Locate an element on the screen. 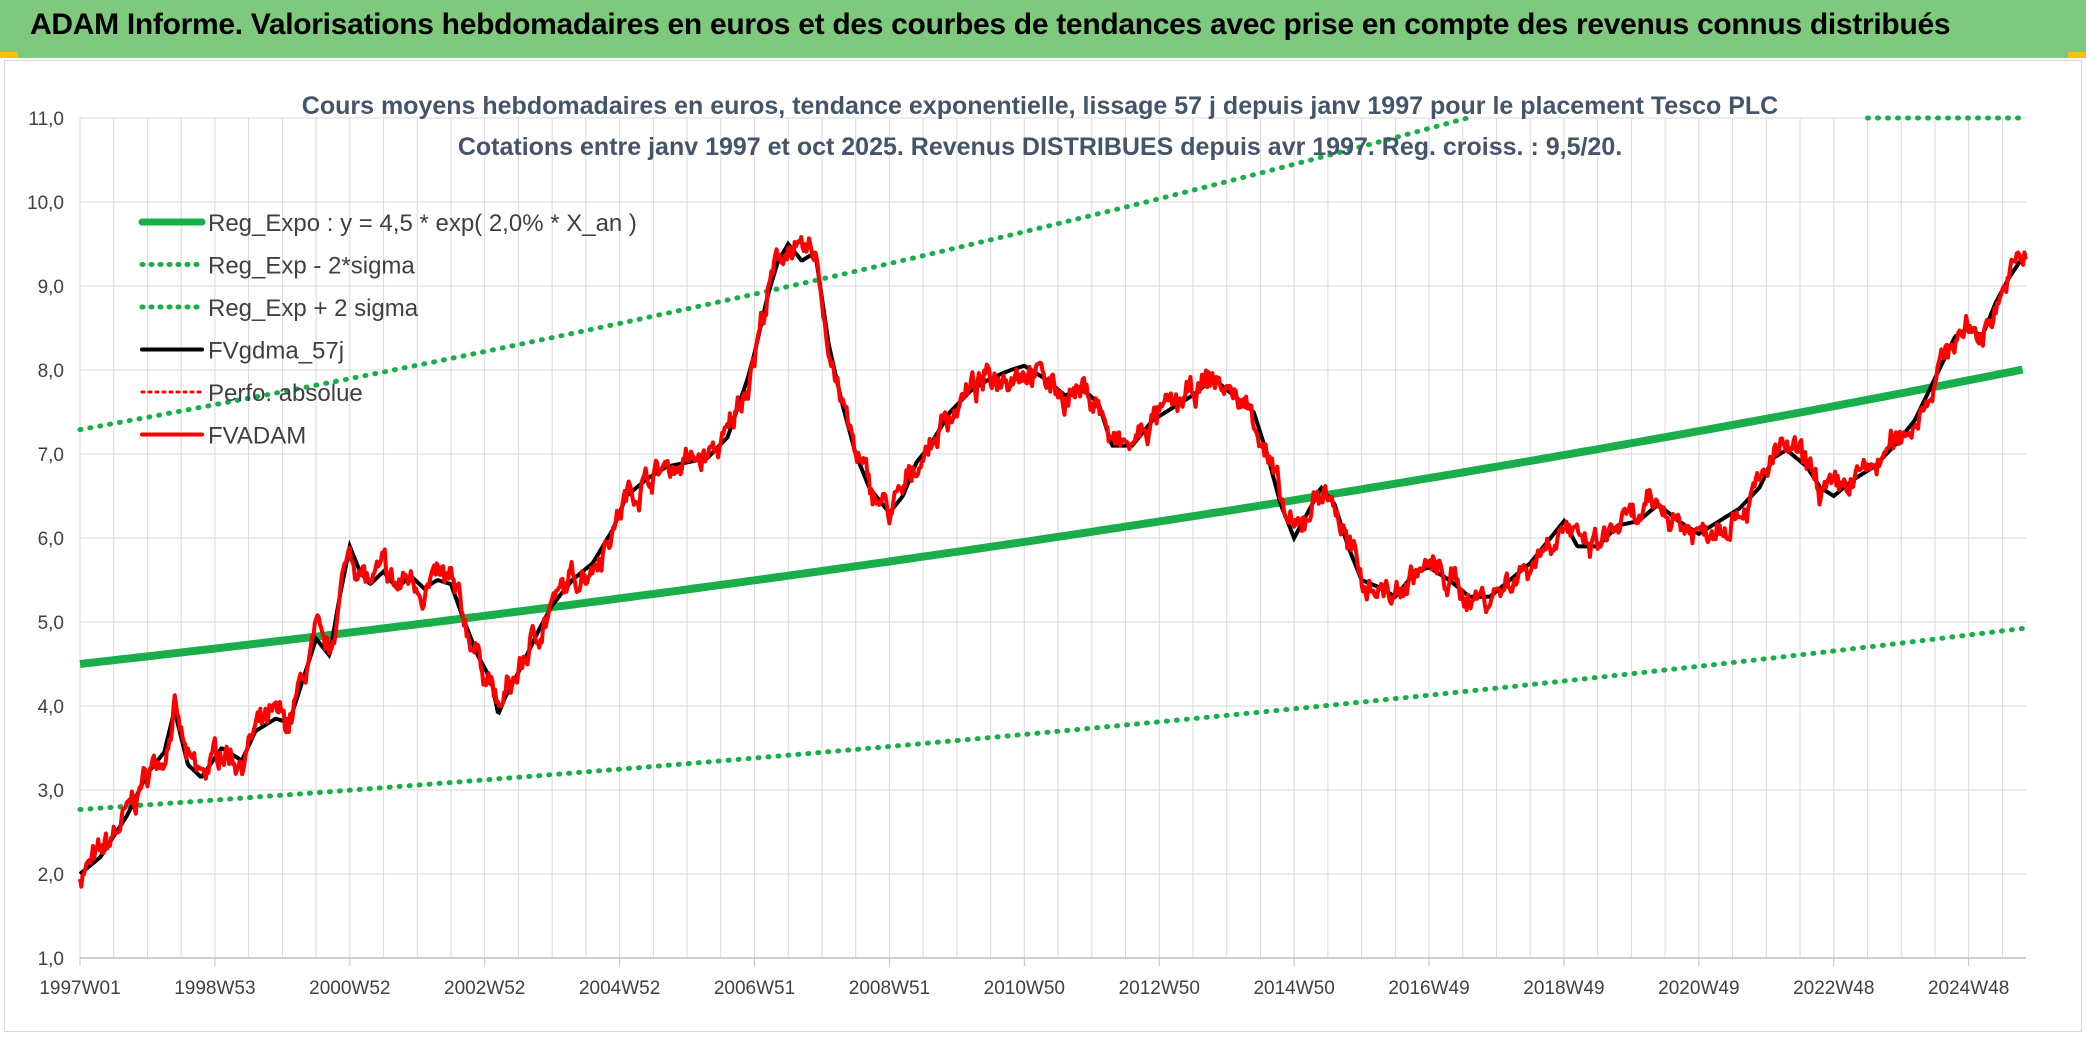 Image resolution: width=2086 pixels, height=1037 pixels. legend-label: Reg_Expo : y = 4,5 * exp( 2,0% * X_an ) is located at coordinates (422, 223).